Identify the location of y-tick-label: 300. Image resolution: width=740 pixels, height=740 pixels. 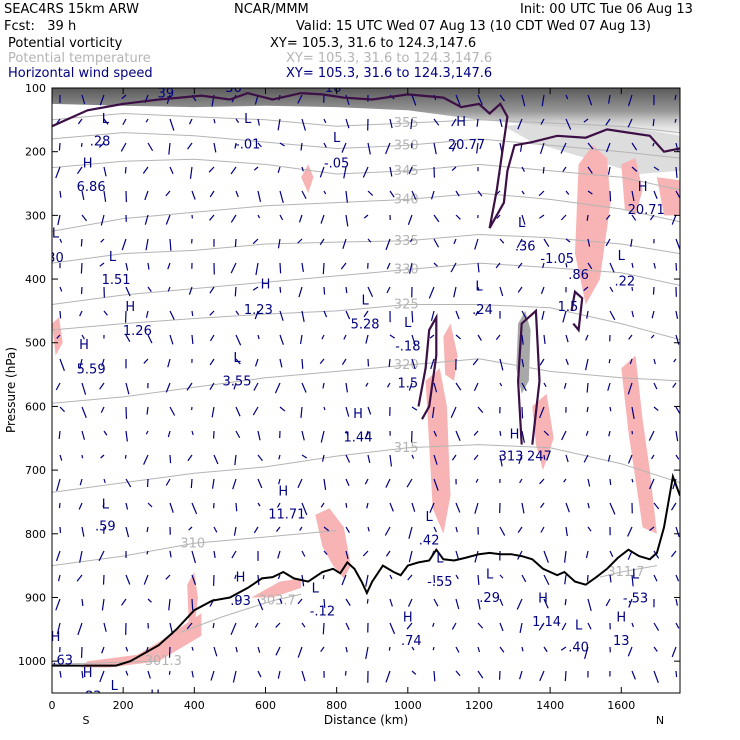
(35, 215).